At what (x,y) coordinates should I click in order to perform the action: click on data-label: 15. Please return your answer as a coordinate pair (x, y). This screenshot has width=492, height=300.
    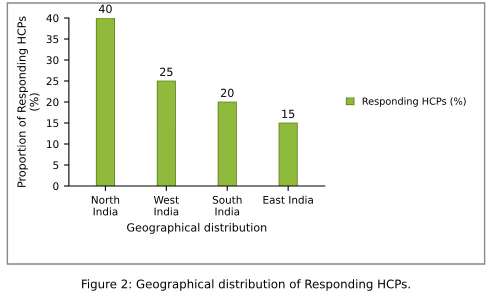
    Looking at the image, I should click on (288, 114).